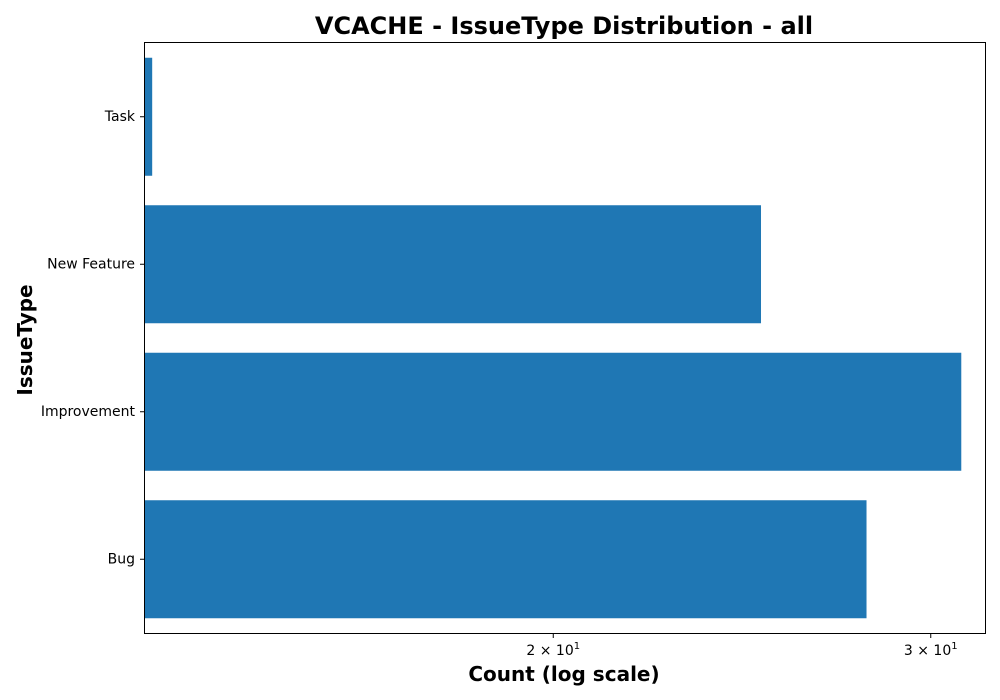 The width and height of the screenshot is (1000, 700). What do you see at coordinates (121, 559) in the screenshot?
I see `y-tick-label-bug: Bug` at bounding box center [121, 559].